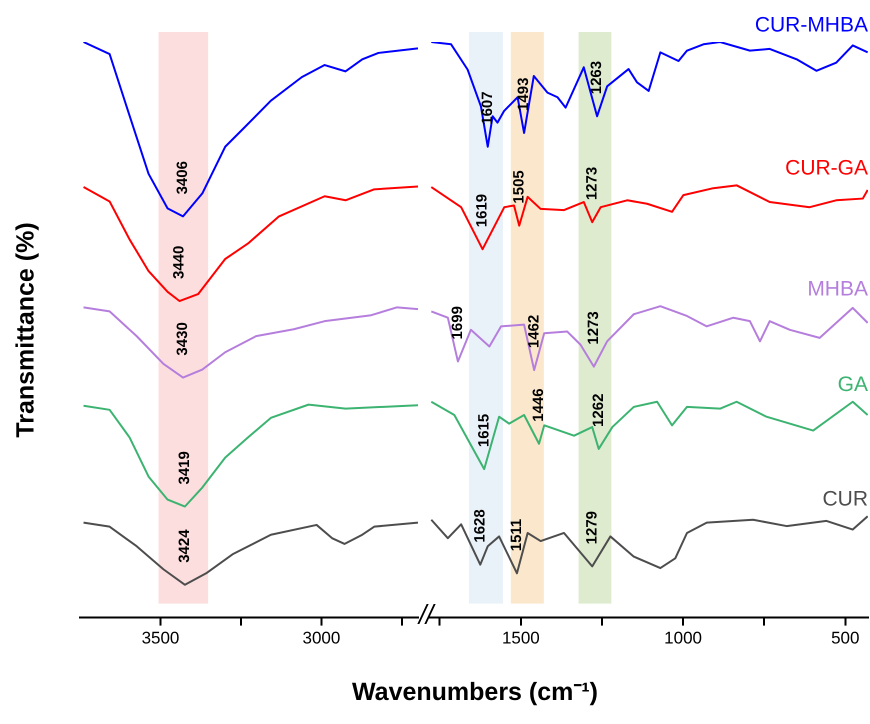  Describe the element at coordinates (539, 405) in the screenshot. I see `annotation: 1446` at that location.